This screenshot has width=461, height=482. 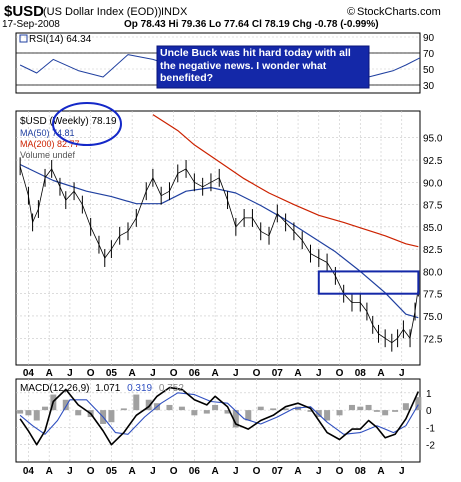 What do you see at coordinates (174, 12) in the screenshot?
I see `header-exchange: INDX` at bounding box center [174, 12].